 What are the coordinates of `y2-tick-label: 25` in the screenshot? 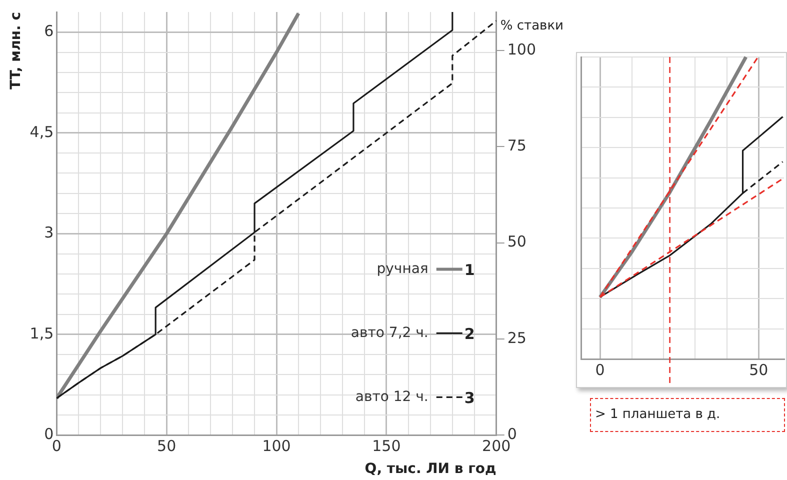 It's located at (516, 337).